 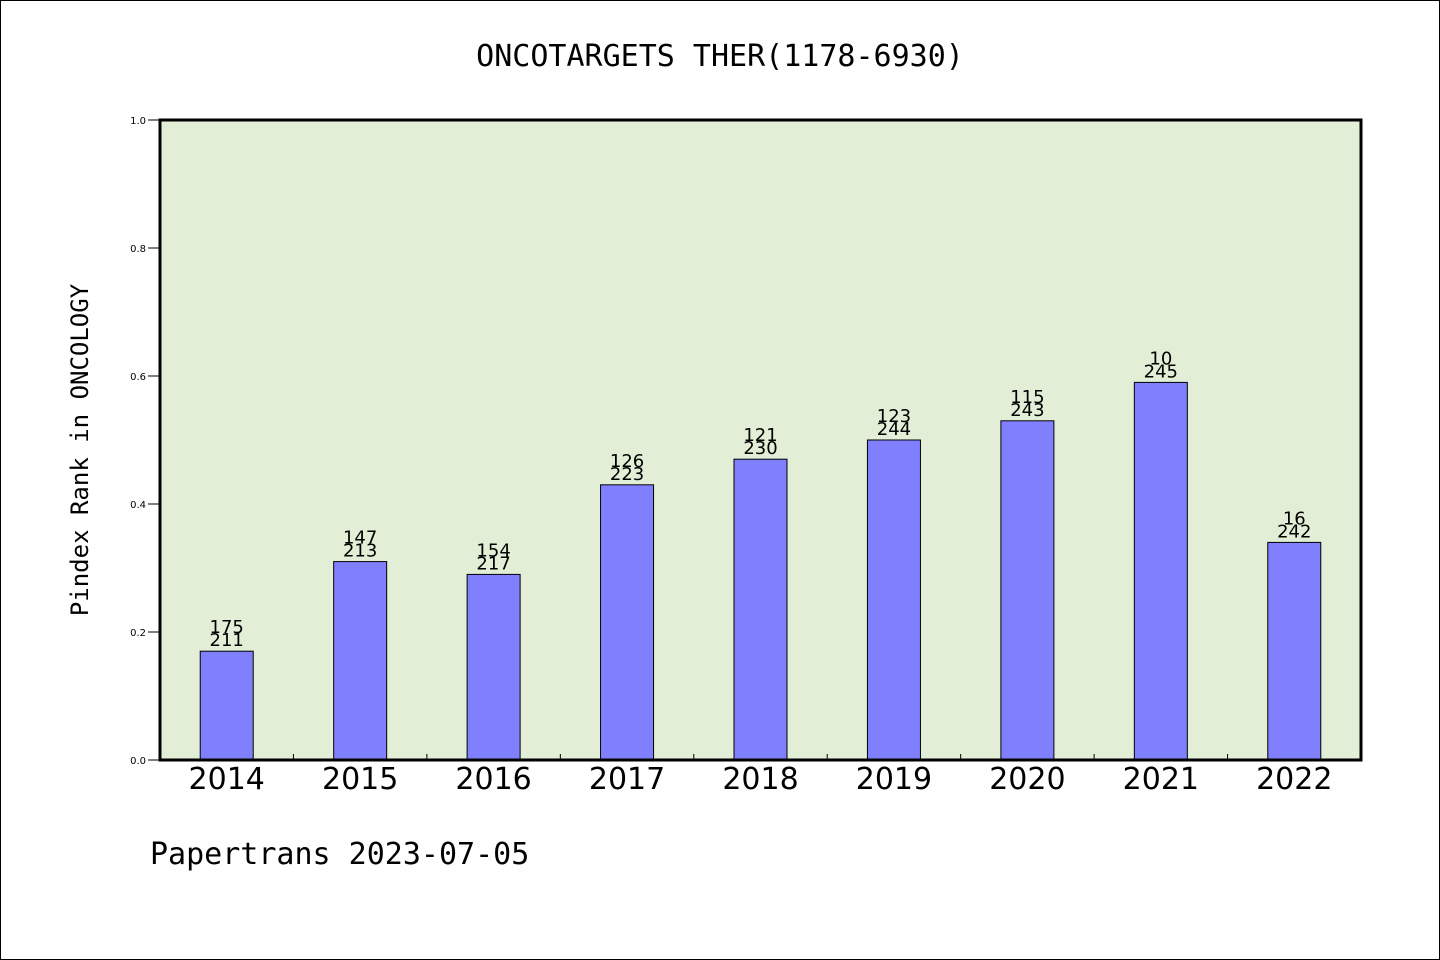 What do you see at coordinates (360, 538) in the screenshot?
I see `bar-label-top: 147` at bounding box center [360, 538].